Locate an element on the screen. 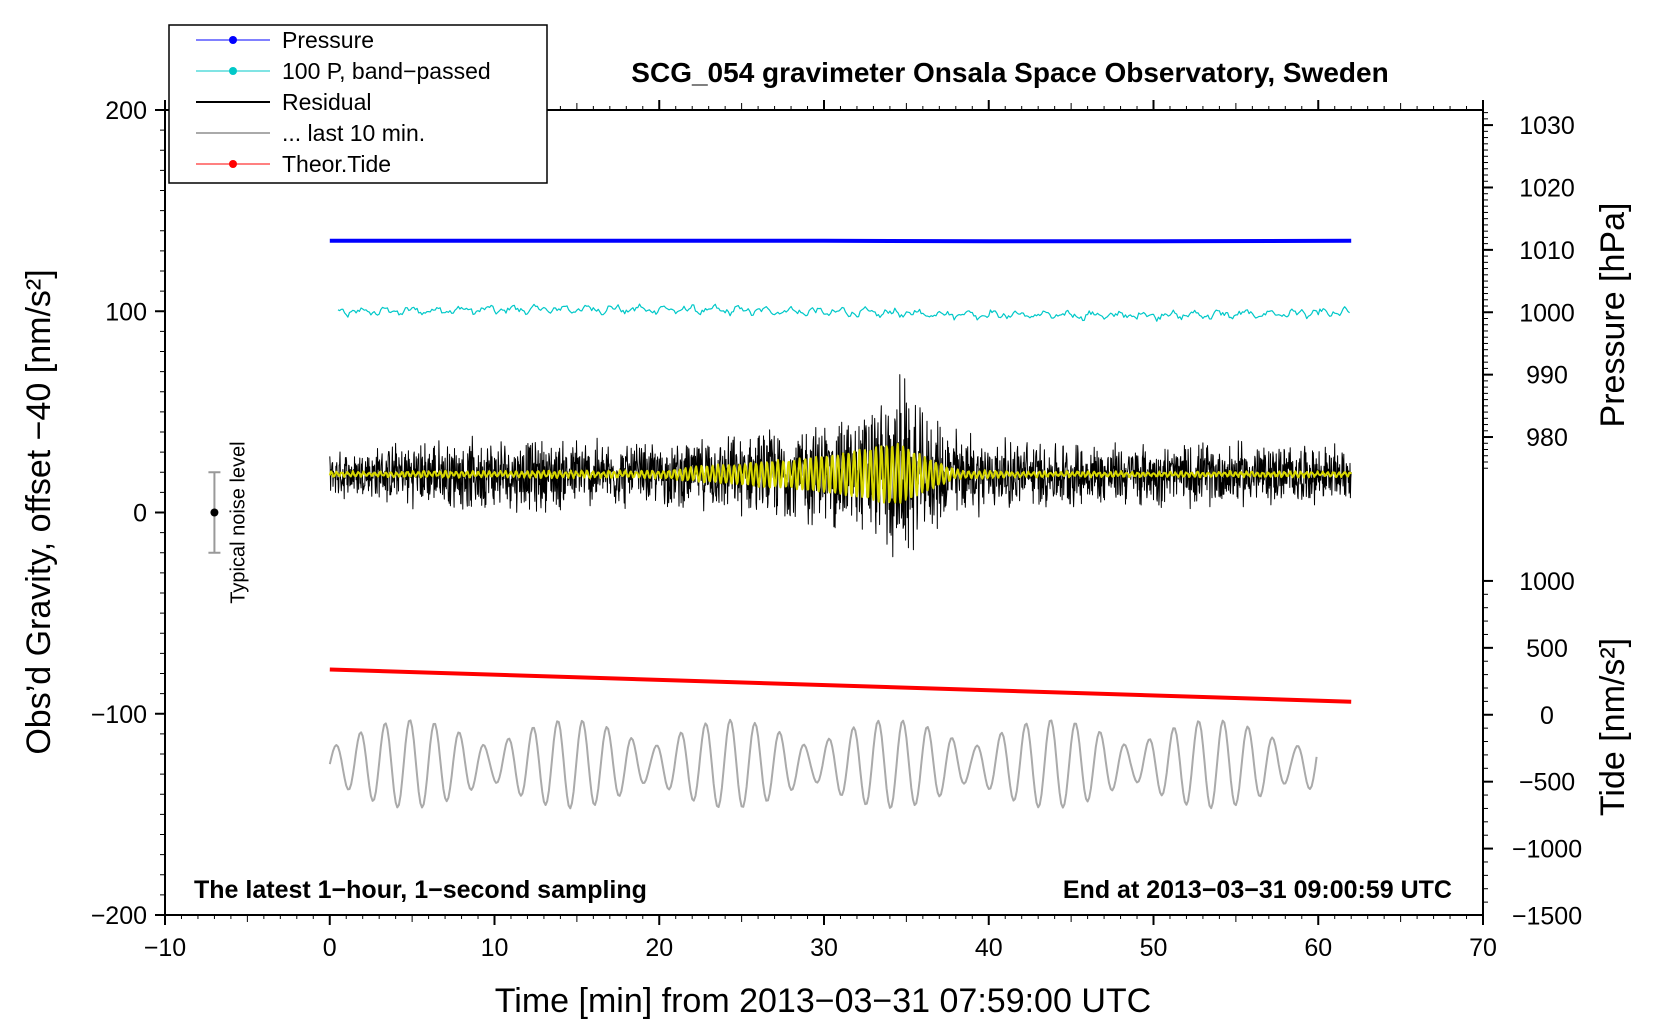 The image size is (1660, 1020). legend-box is located at coordinates (358, 104).